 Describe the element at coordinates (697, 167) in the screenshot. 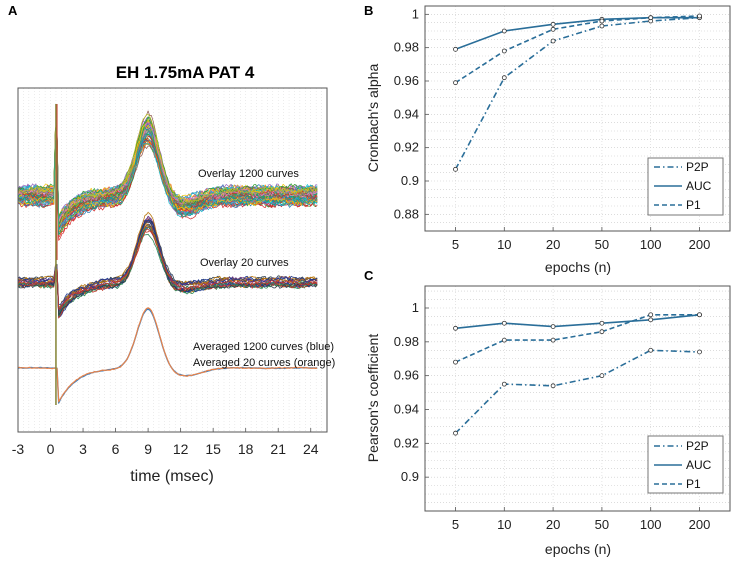

I see `panel-b-legend-p2p: P2P` at that location.